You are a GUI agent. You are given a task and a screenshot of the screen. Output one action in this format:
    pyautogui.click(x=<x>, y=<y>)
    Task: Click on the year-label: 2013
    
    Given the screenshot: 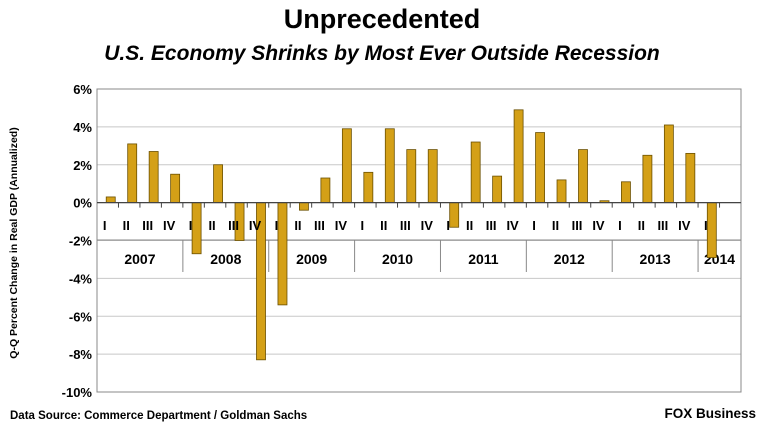 What is the action you would take?
    pyautogui.click(x=655, y=259)
    